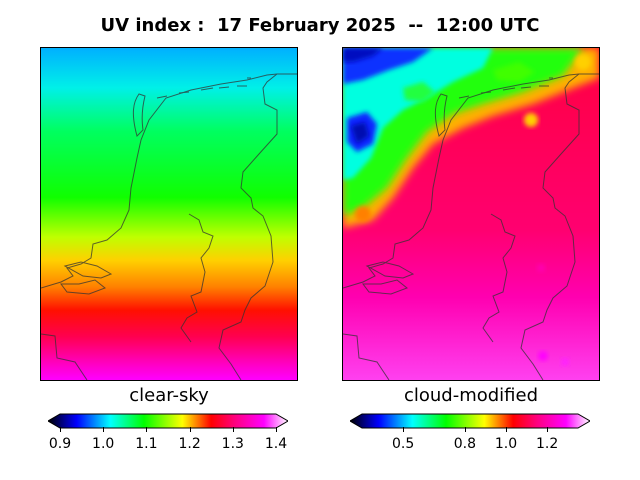 This screenshot has height=480, width=640. I want to click on clear-sky-panel-title: clear-sky, so click(169, 395).